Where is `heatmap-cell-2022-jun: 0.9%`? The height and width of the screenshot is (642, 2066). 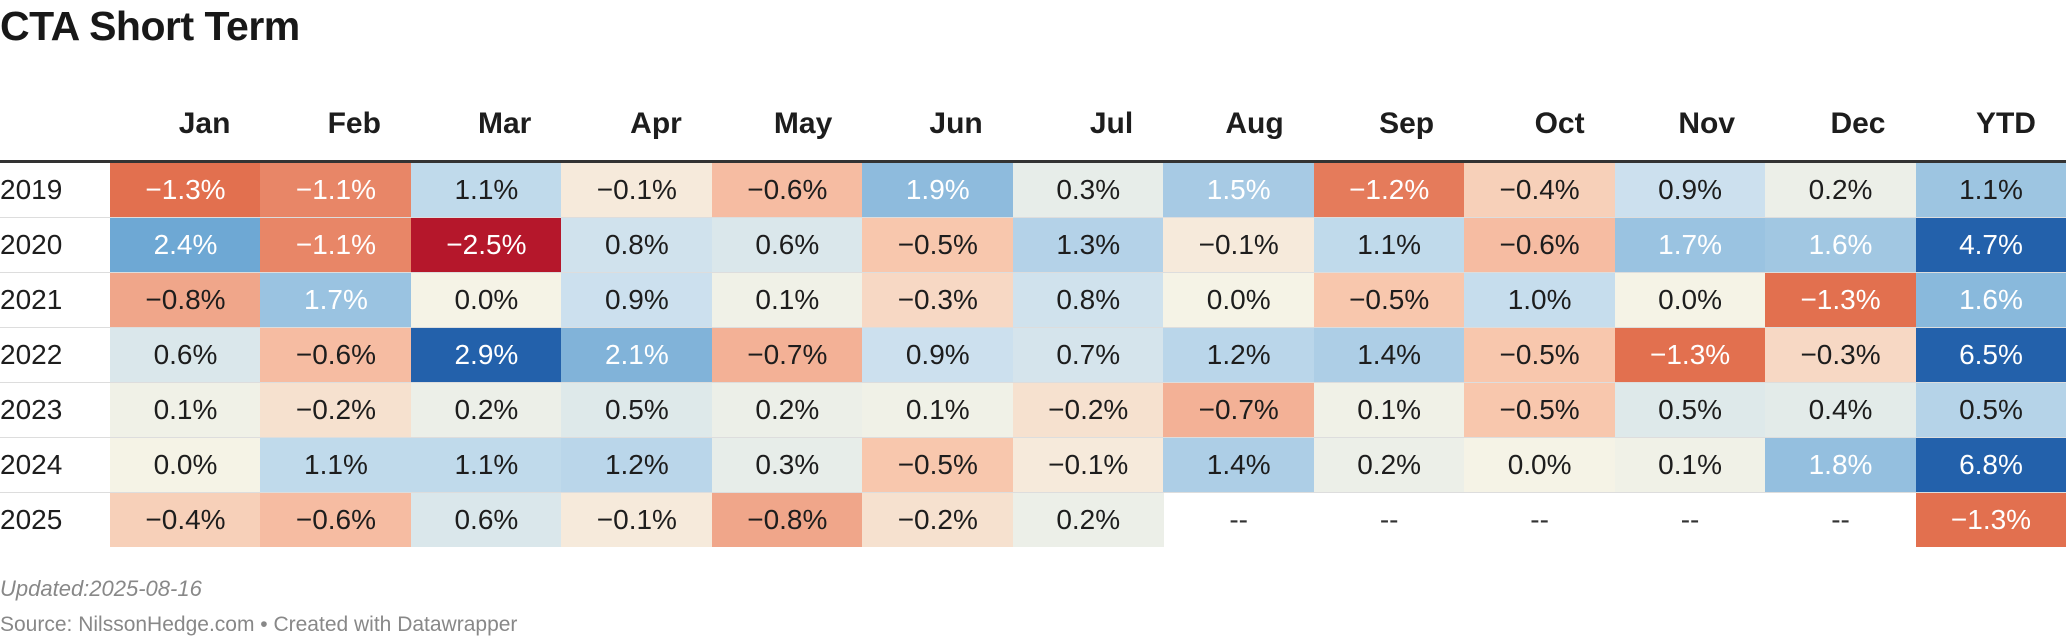 heatmap-cell-2022-jun: 0.9% is located at coordinates (938, 355).